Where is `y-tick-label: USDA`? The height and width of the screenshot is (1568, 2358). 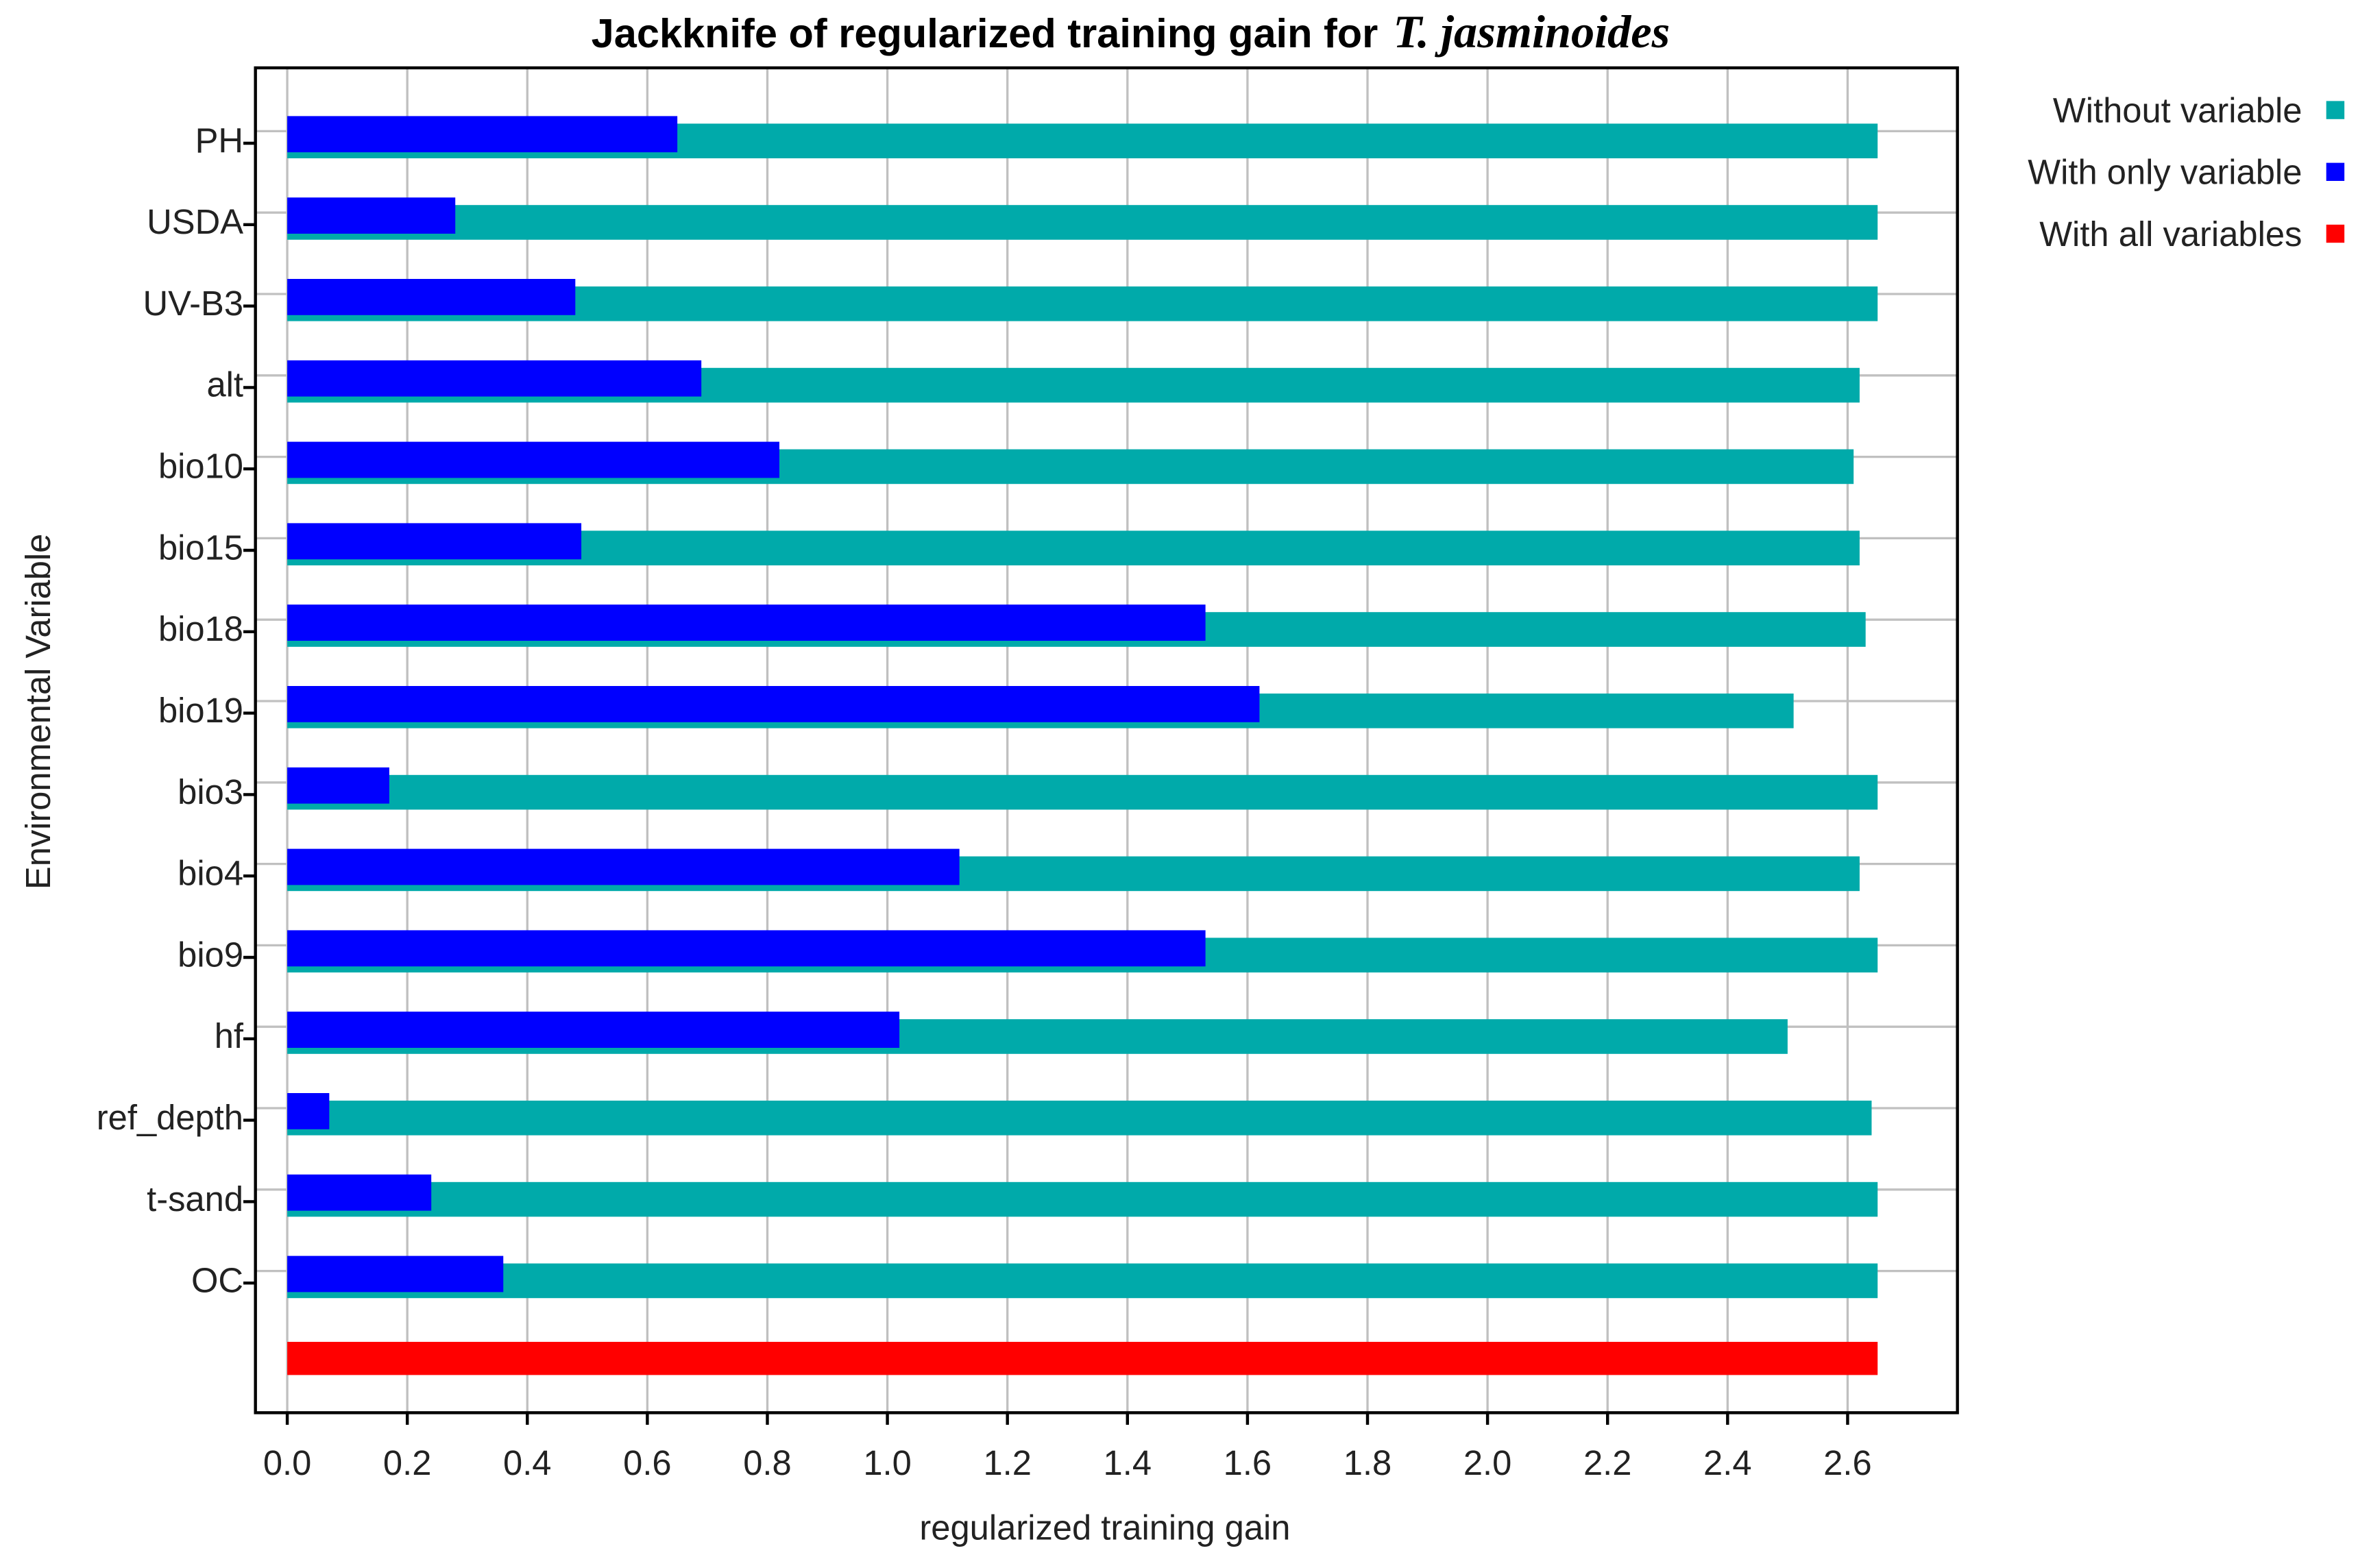 y-tick-label: USDA is located at coordinates (195, 221).